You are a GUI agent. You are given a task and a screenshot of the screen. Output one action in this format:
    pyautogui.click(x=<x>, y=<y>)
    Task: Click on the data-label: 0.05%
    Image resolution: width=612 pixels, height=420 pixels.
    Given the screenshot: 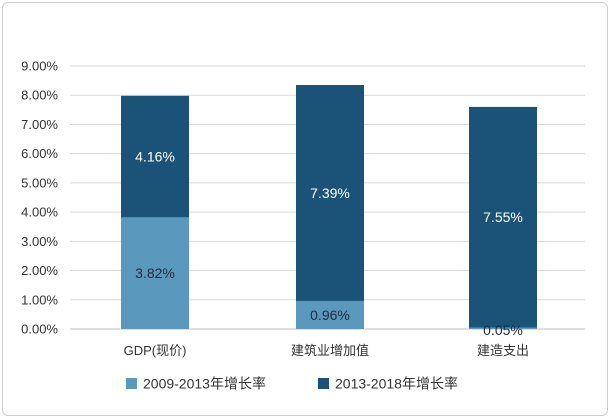 What is the action you would take?
    pyautogui.click(x=503, y=330)
    